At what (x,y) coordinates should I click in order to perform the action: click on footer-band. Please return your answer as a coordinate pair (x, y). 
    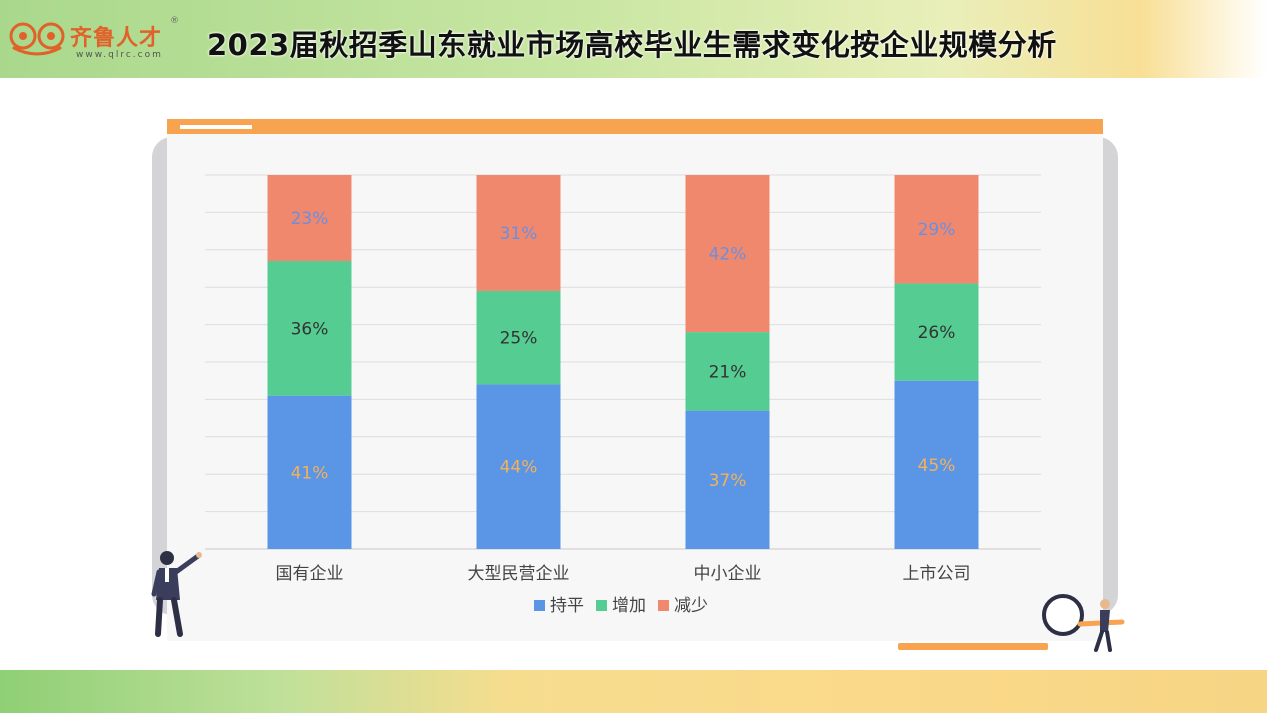
    Looking at the image, I should click on (633, 691).